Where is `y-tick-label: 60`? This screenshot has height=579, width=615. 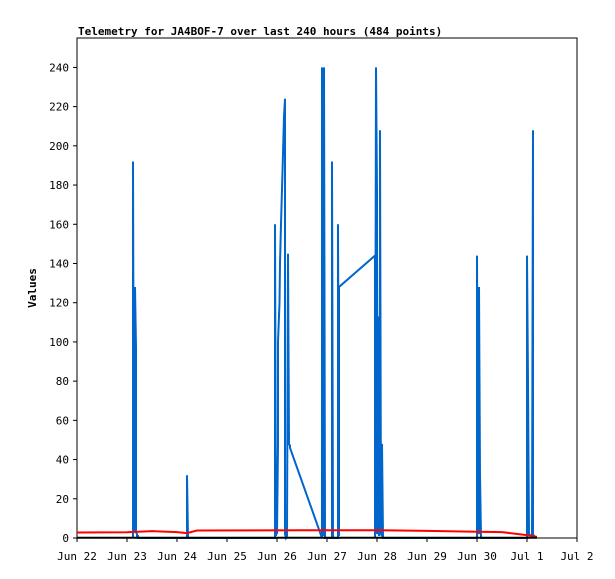
y-tick-label: 60 is located at coordinates (62, 420).